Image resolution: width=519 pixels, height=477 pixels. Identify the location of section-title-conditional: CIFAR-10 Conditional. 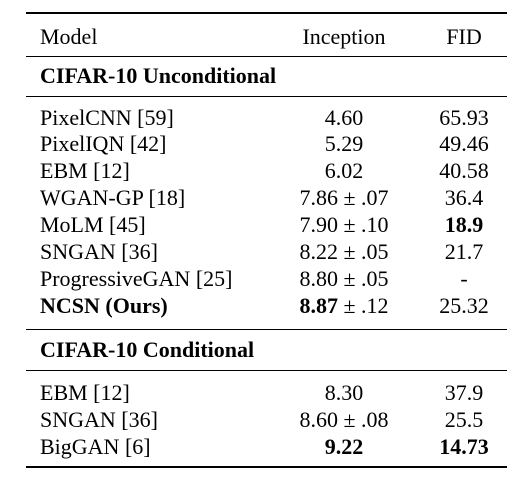
(147, 349).